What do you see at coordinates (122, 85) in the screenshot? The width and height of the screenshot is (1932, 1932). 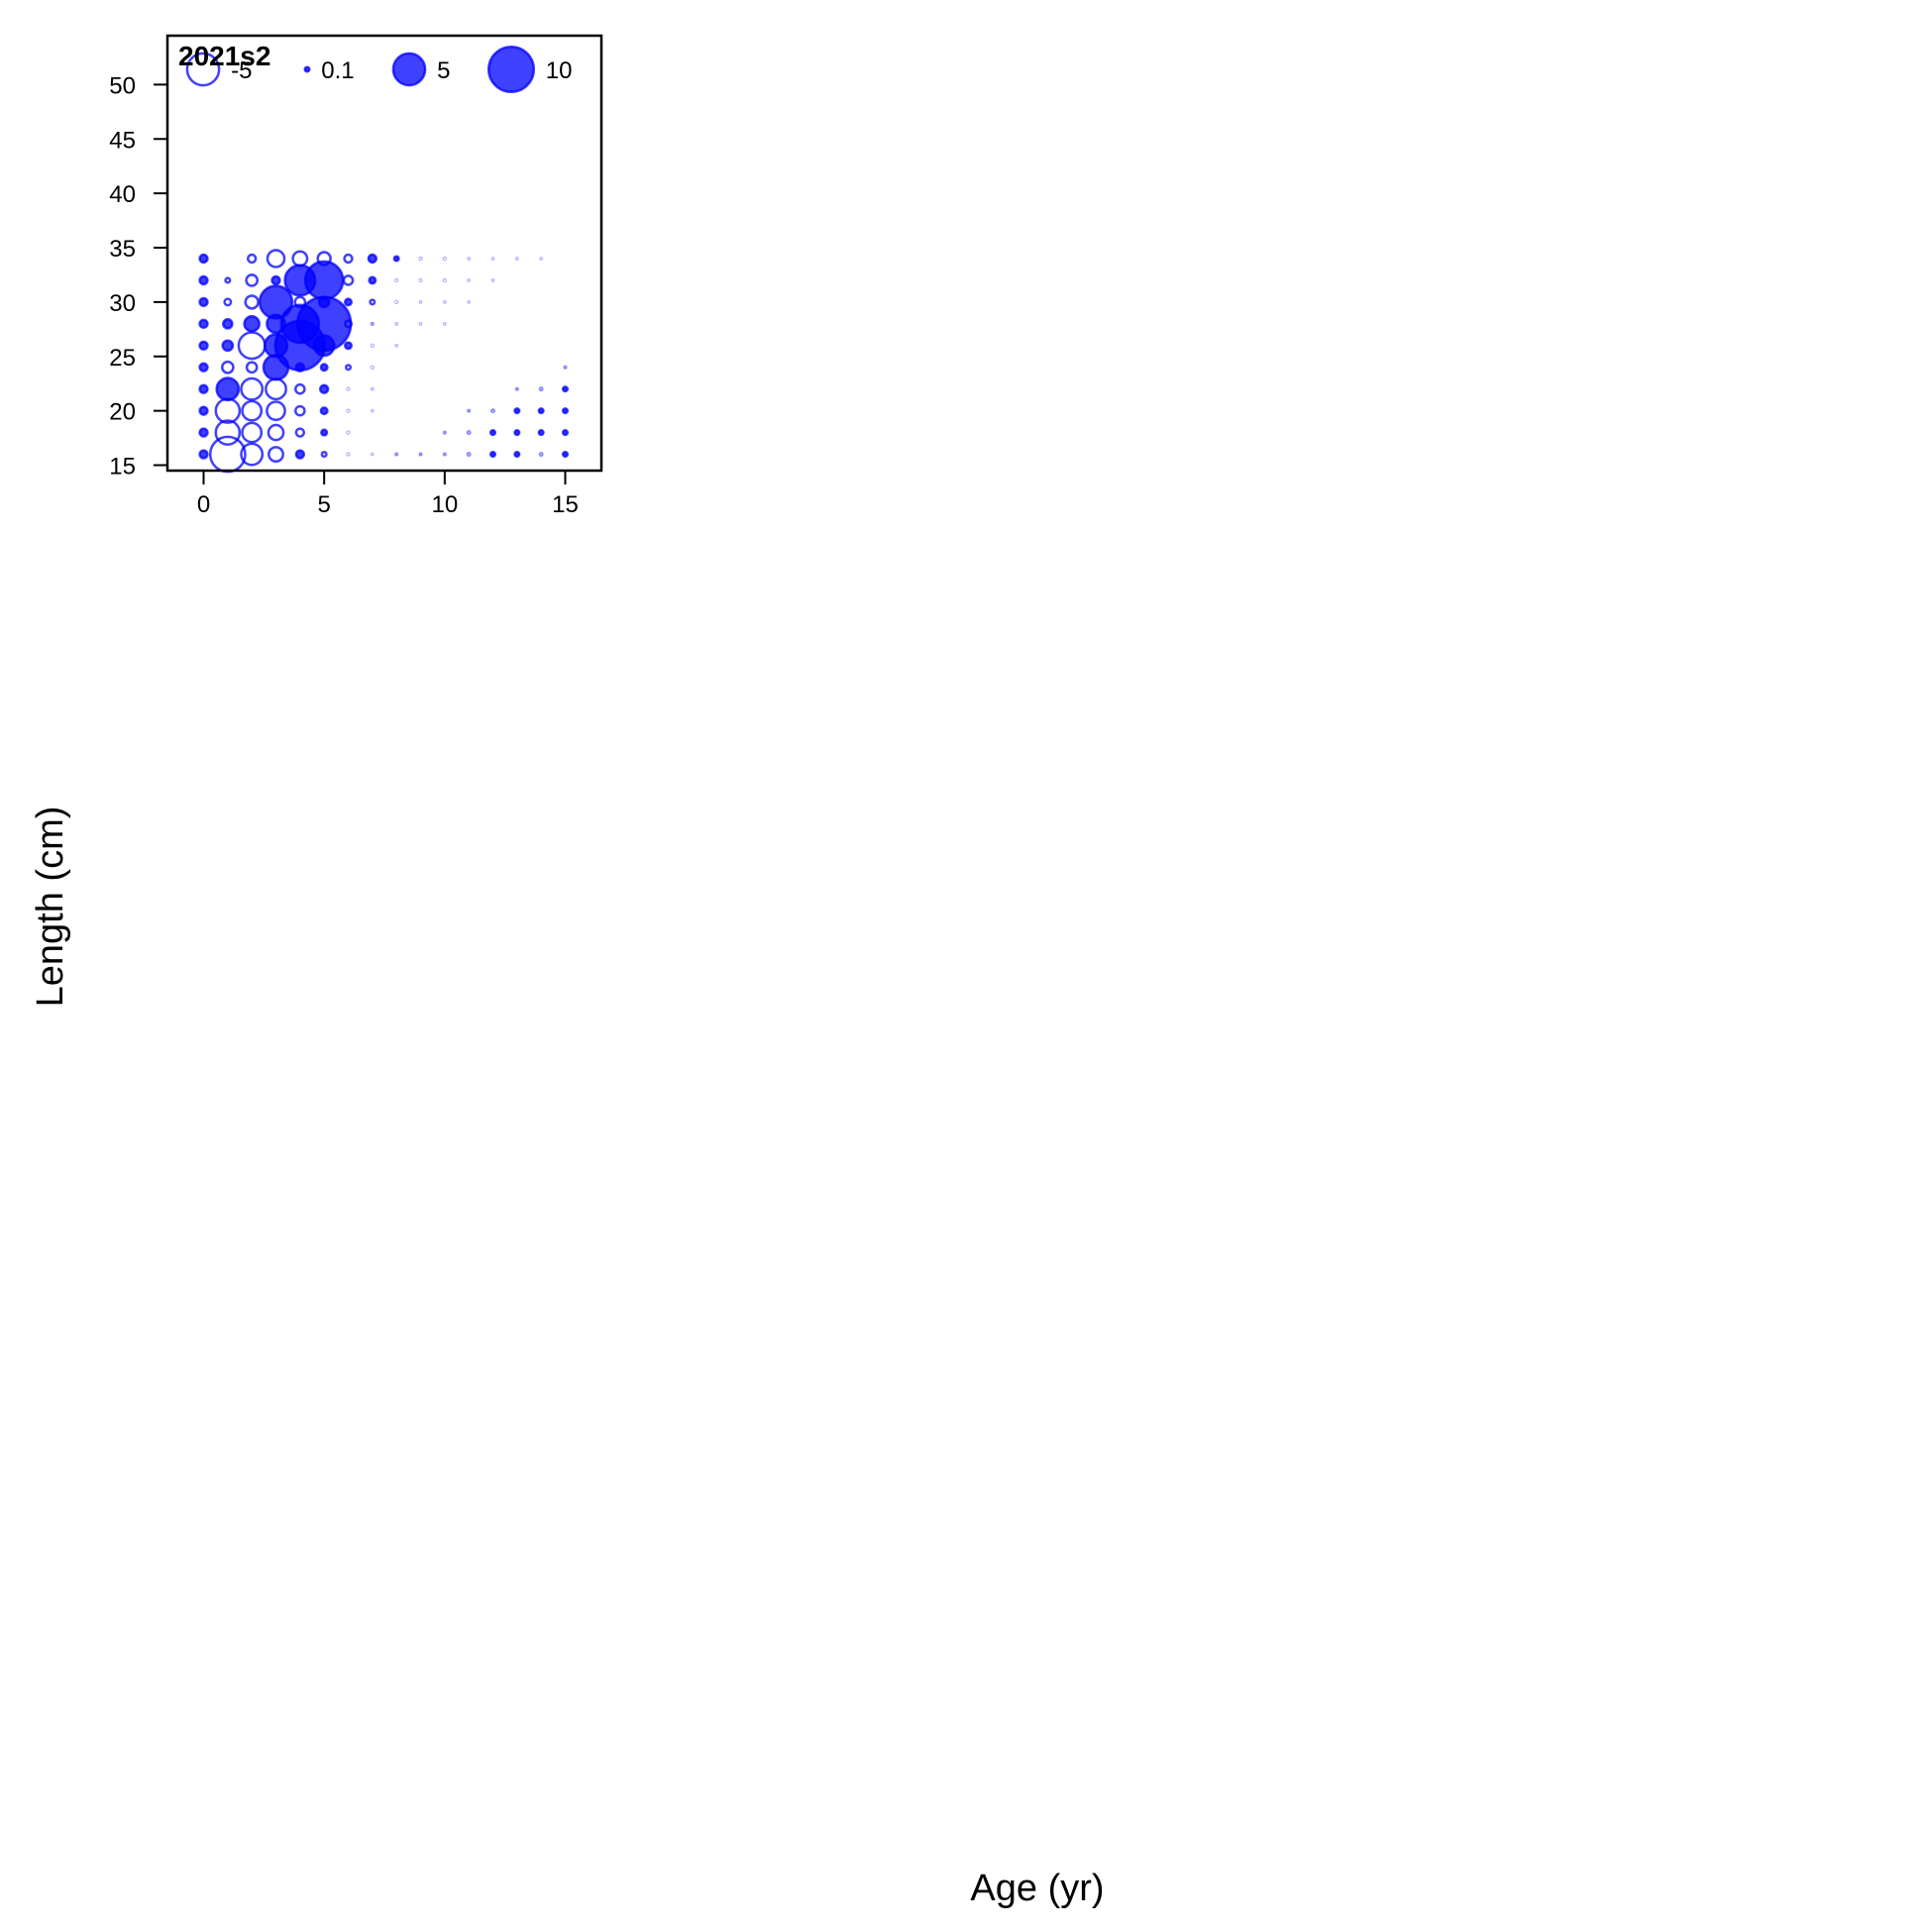 I see `y-tick-label: 50` at bounding box center [122, 85].